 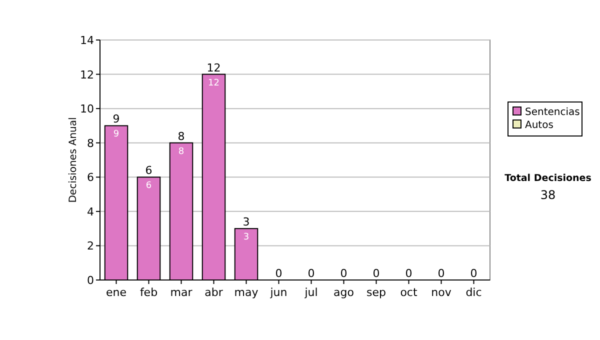 I want to click on x-tick-label: nov, so click(x=441, y=292).